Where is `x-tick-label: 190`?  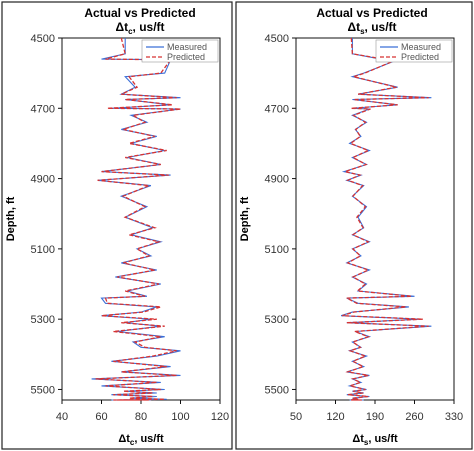 x-tick-label: 190 is located at coordinates (375, 417).